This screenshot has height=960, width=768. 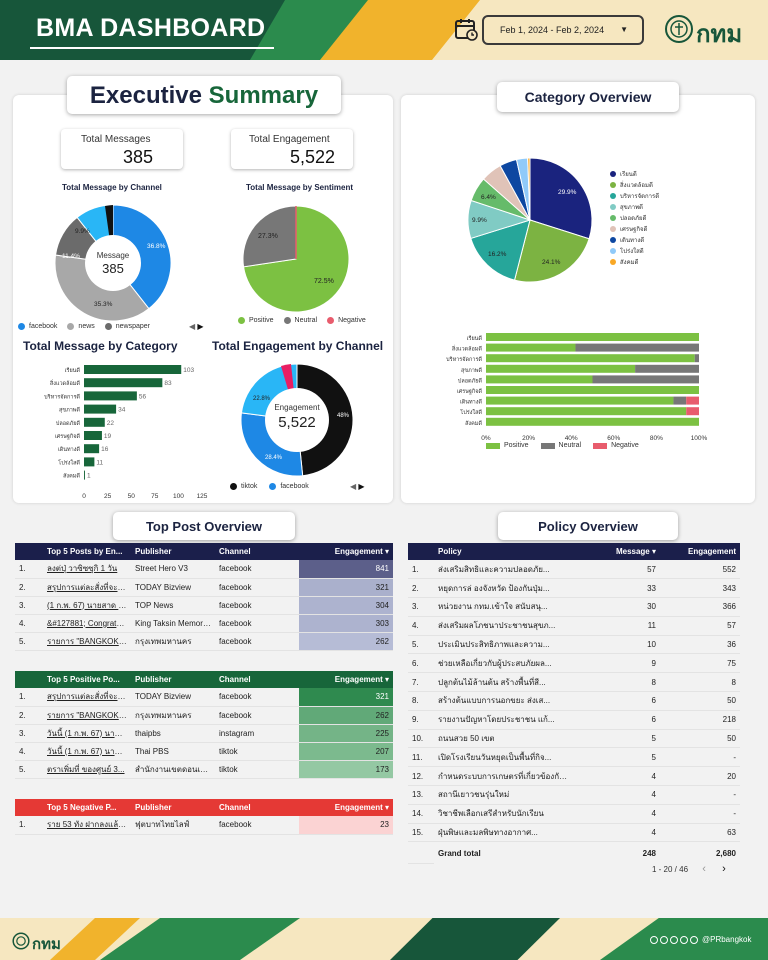 What do you see at coordinates (563, 30) in the screenshot?
I see `date-range-picker: Feb 1, 2024 - Feb 2, 2024 ▼` at bounding box center [563, 30].